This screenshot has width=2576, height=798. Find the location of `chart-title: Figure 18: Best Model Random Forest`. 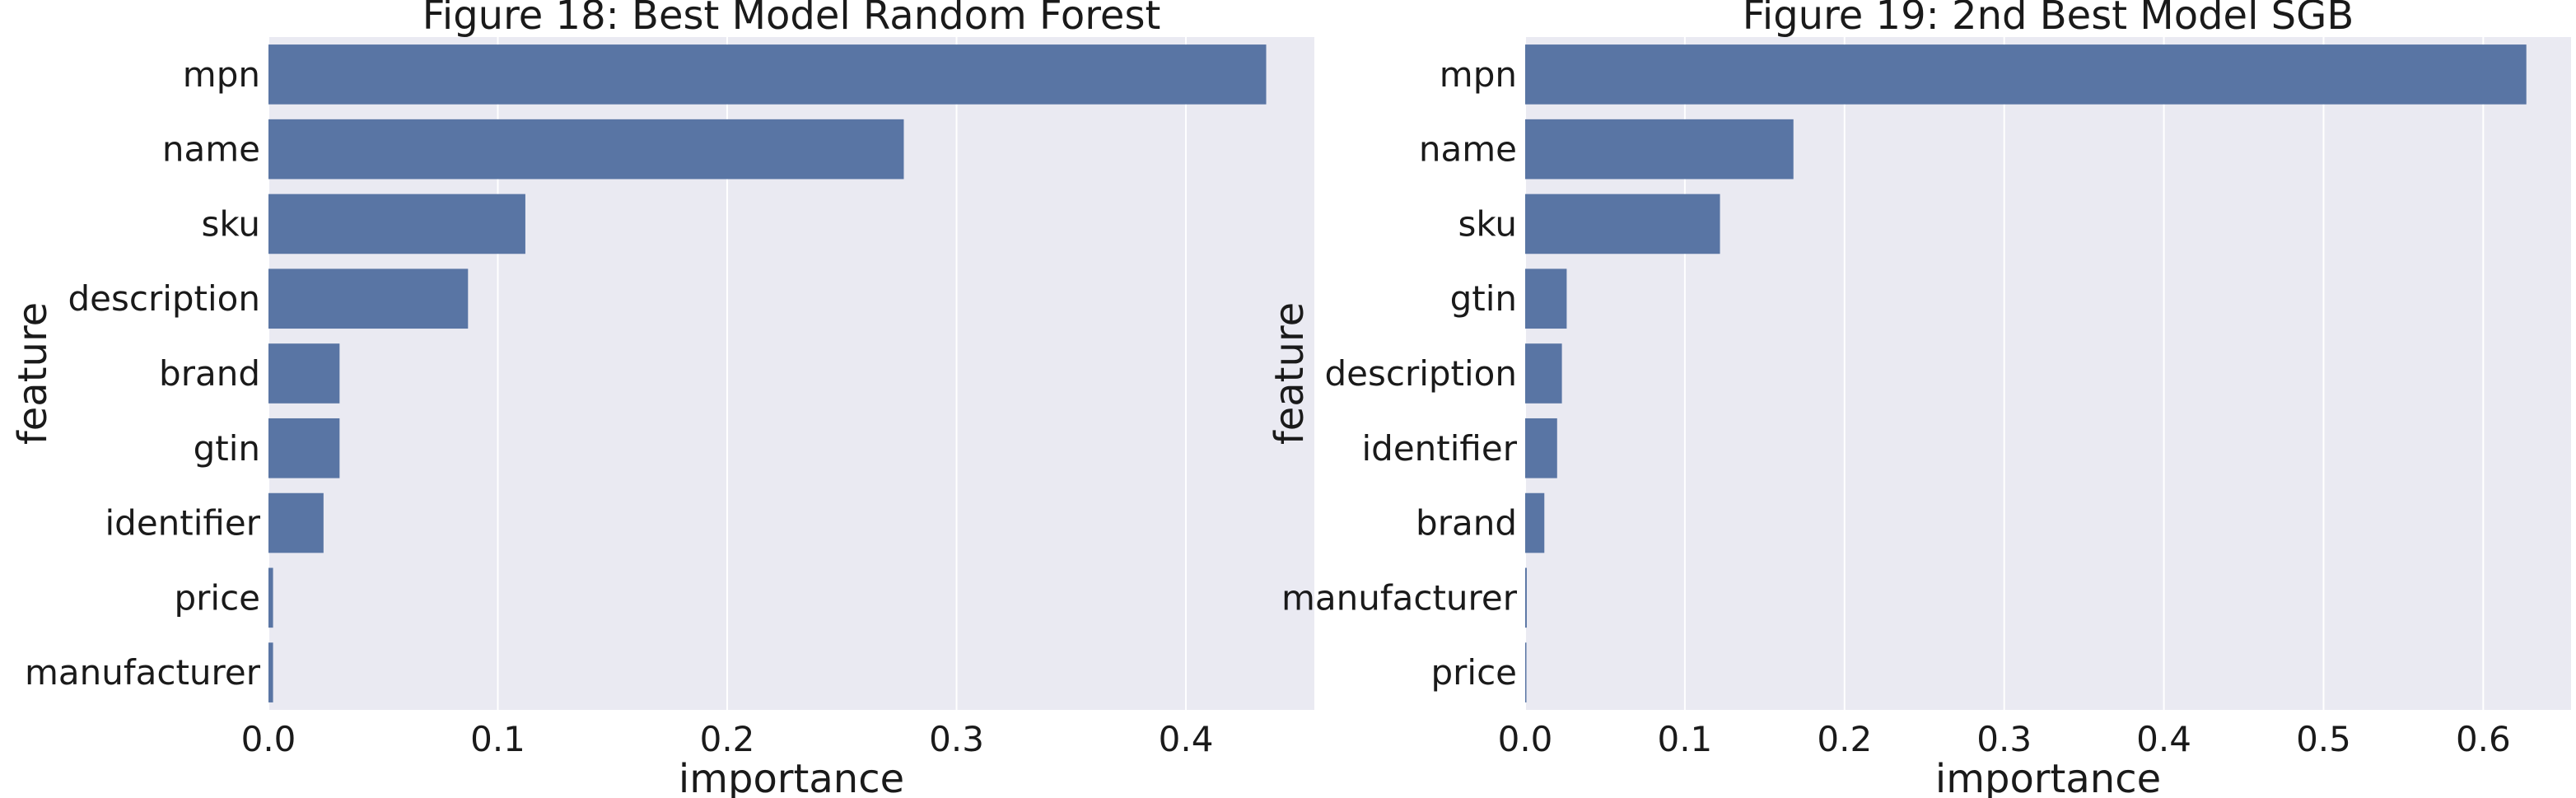

chart-title: Figure 18: Best Model Random Forest is located at coordinates (791, 19).